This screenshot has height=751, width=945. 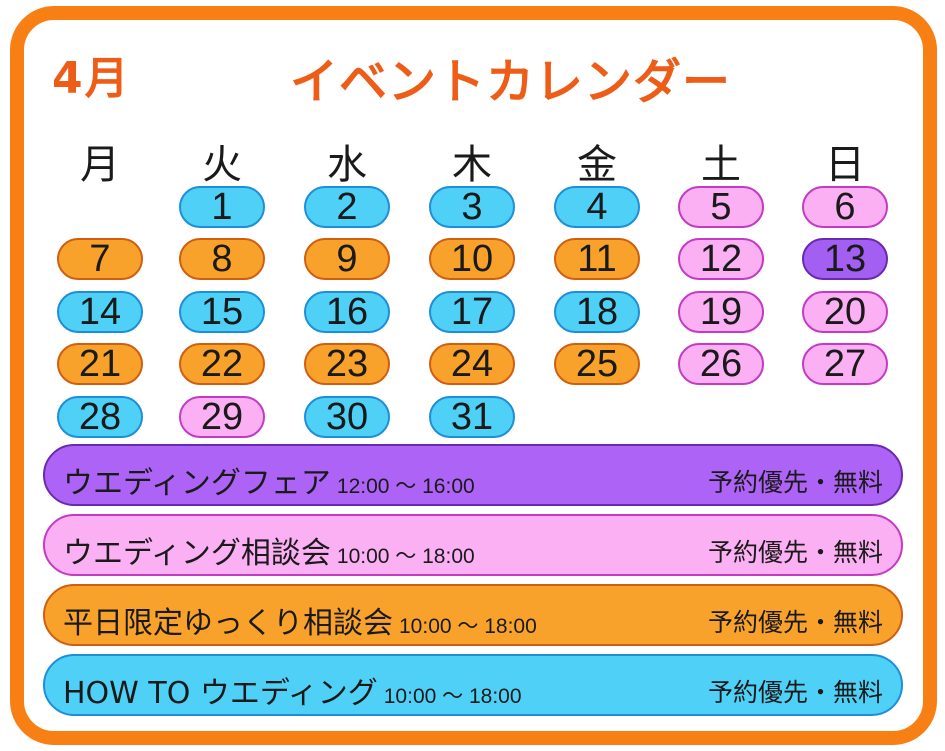 What do you see at coordinates (347, 364) in the screenshot?
I see `calendar-day: 23` at bounding box center [347, 364].